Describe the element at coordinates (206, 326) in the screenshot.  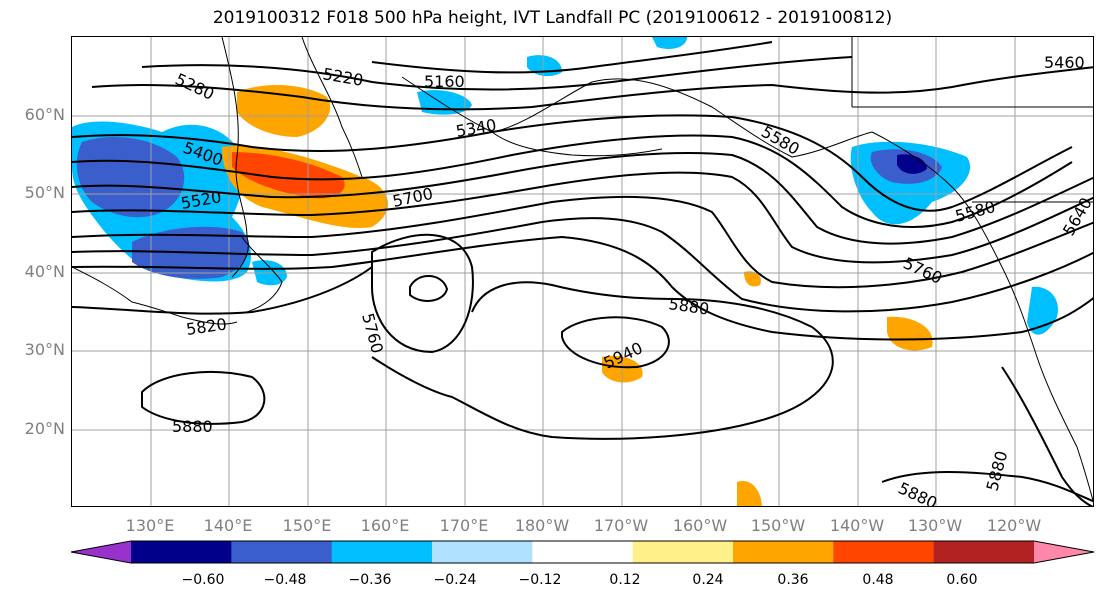
I see `contour-label: 5820` at that location.